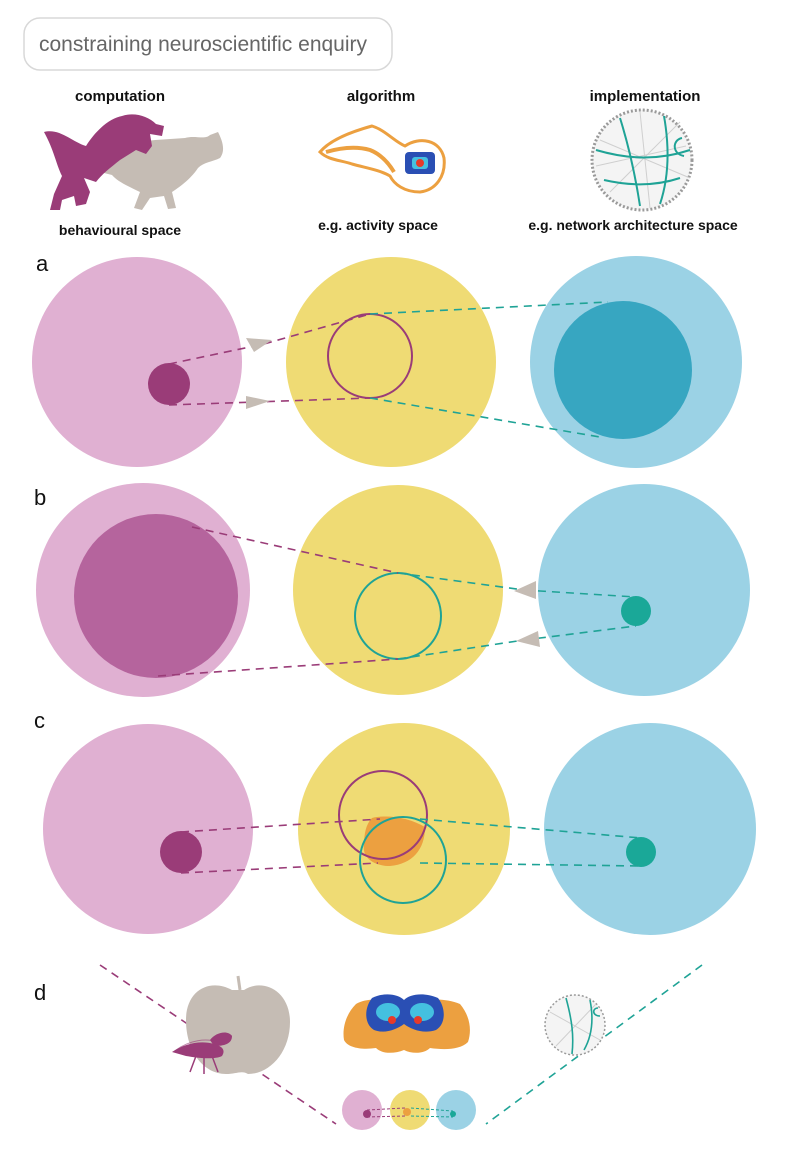  I want to click on column-heading-algorithm: algorithm, so click(381, 96).